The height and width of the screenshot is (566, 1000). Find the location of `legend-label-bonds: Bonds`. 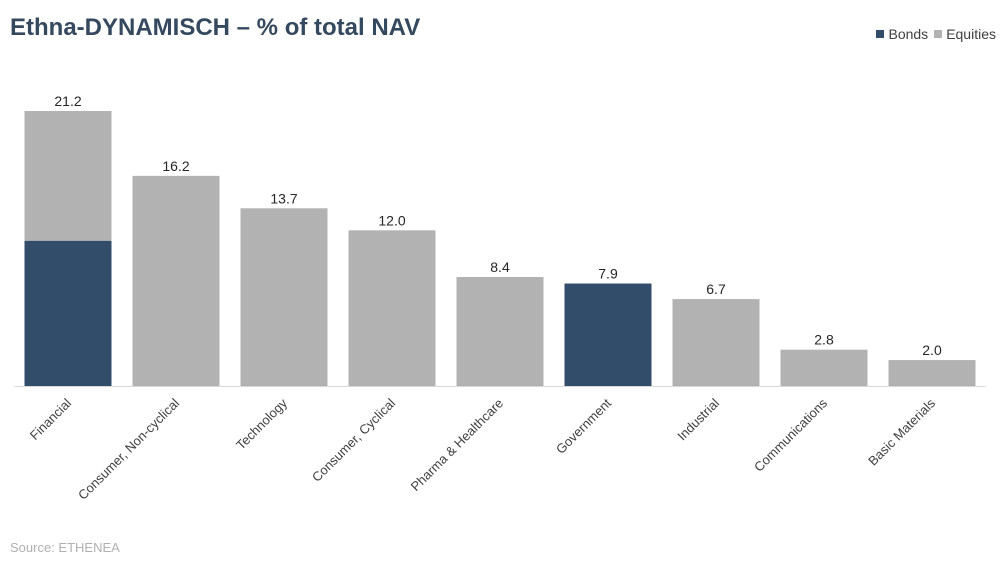

legend-label-bonds: Bonds is located at coordinates (908, 34).